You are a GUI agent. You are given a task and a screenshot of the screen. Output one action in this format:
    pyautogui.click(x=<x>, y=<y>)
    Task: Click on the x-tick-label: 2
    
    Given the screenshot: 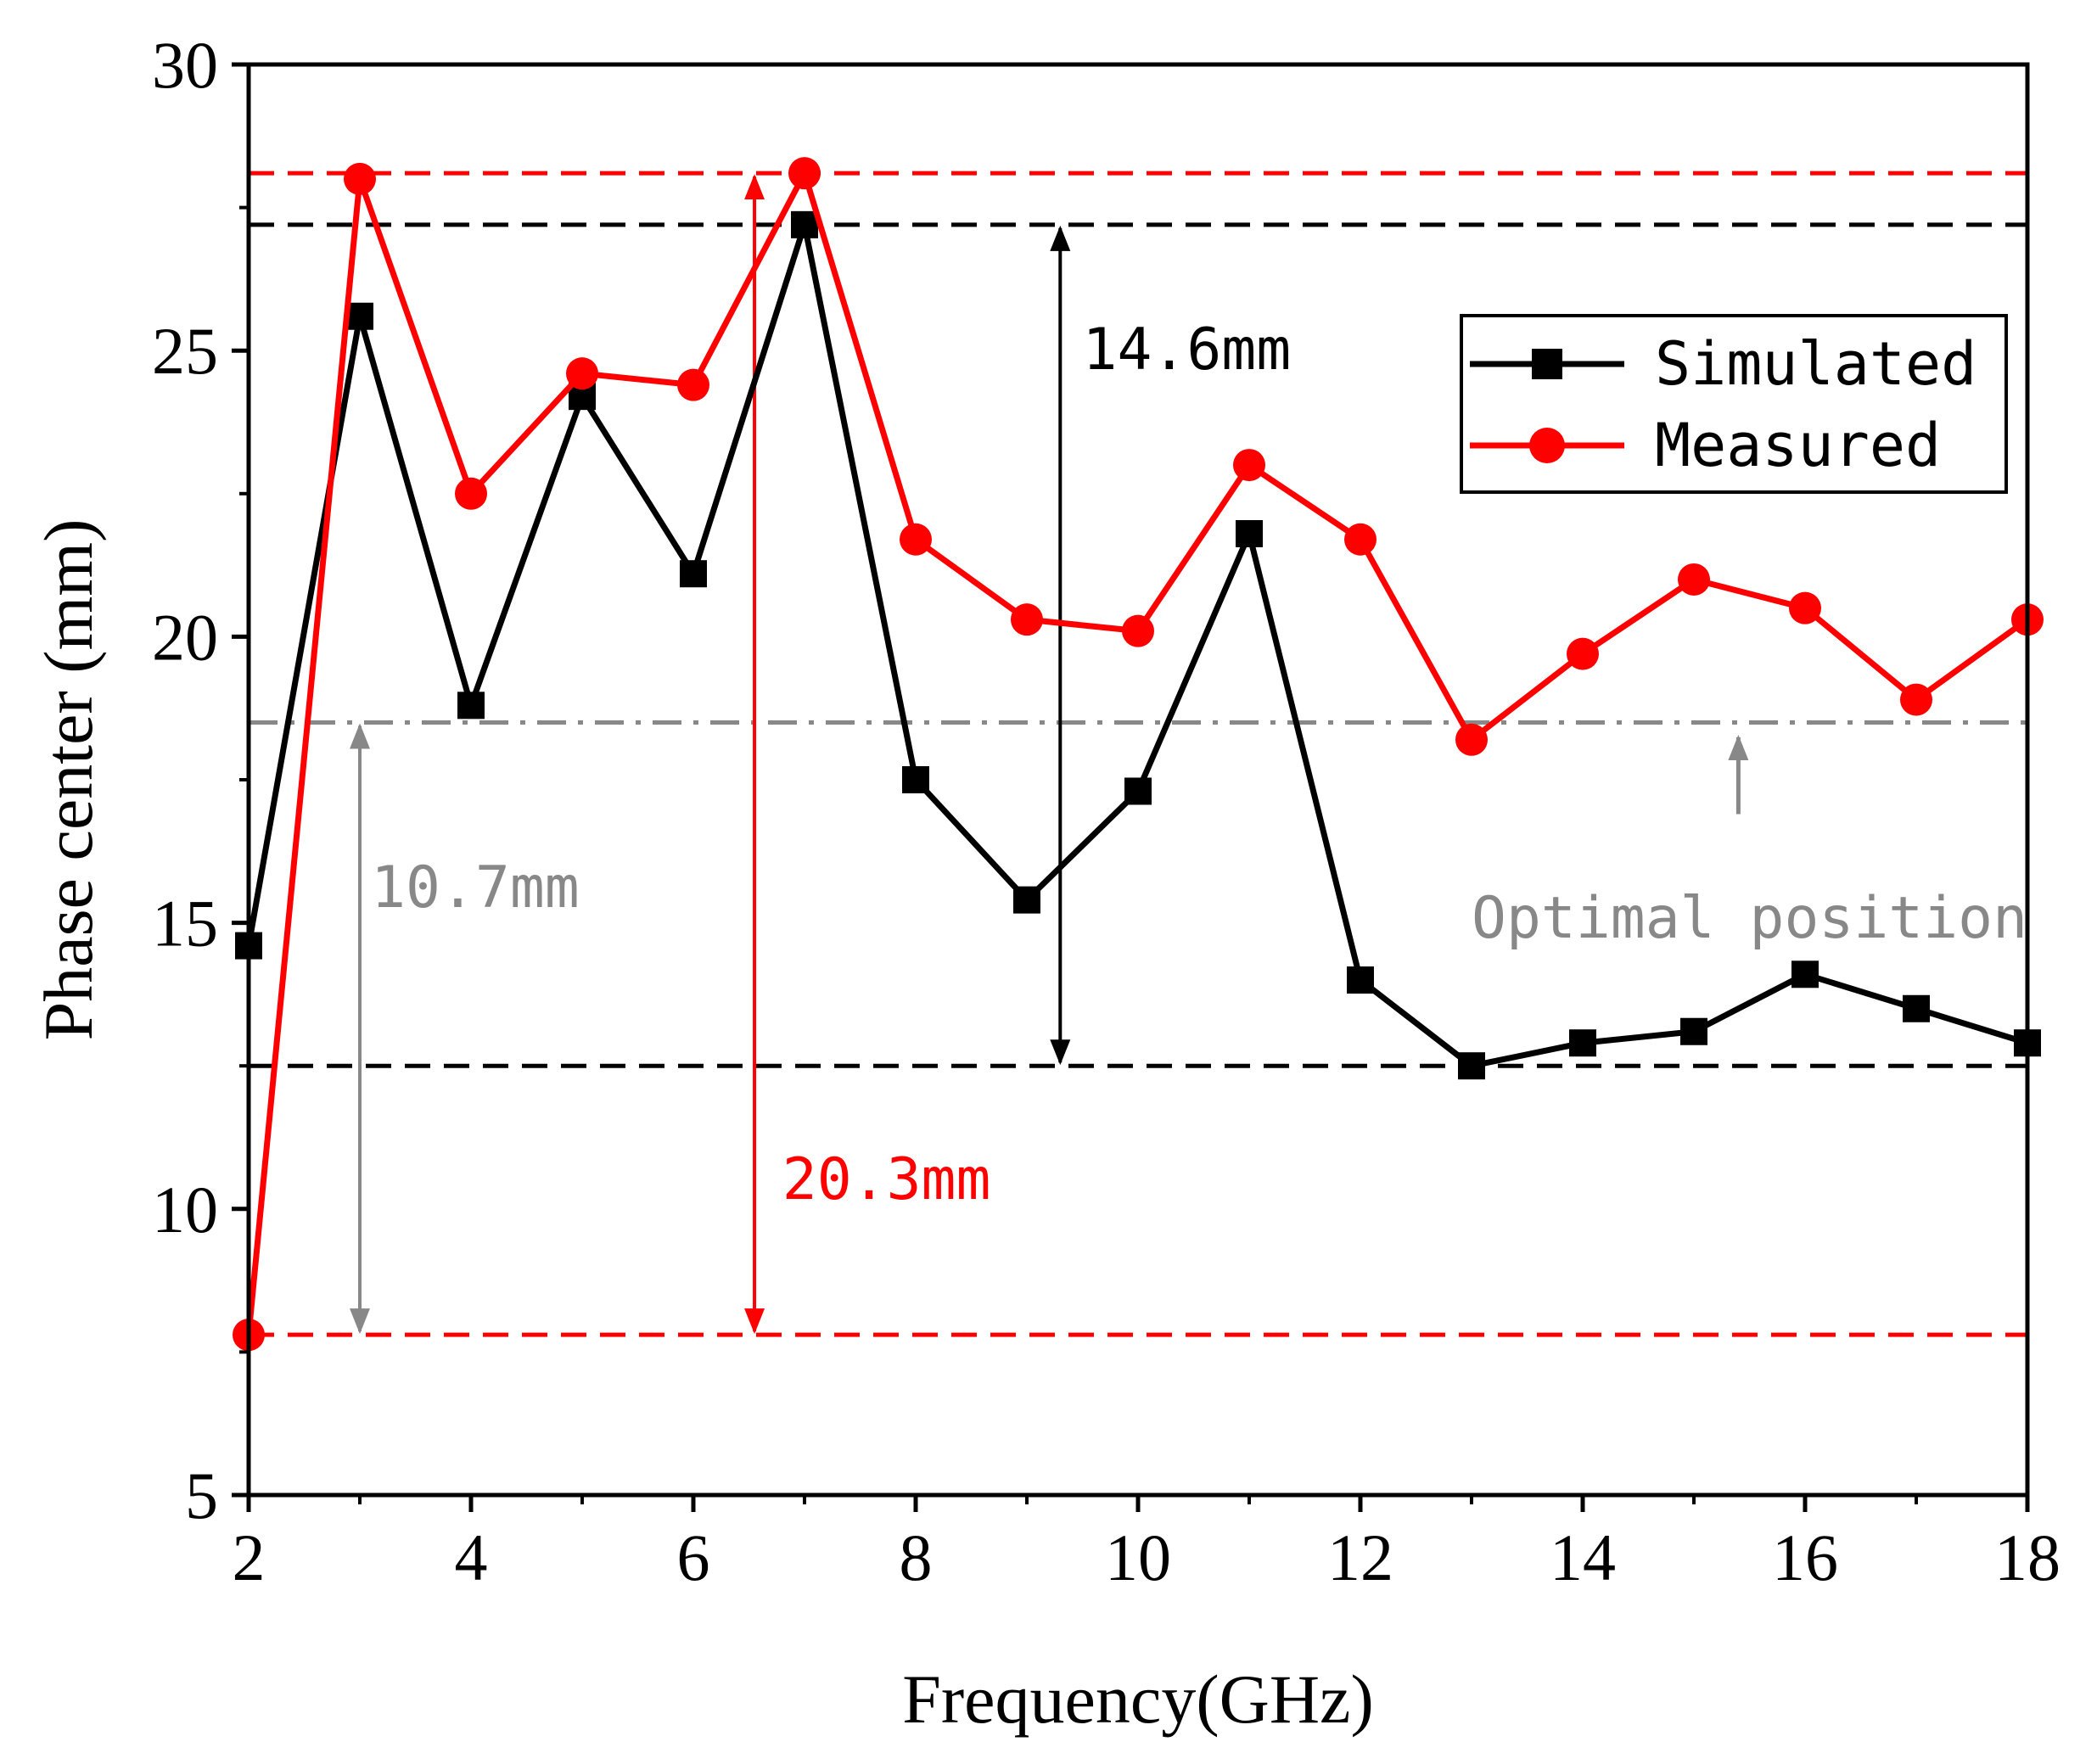 What is the action you would take?
    pyautogui.click(x=249, y=1557)
    